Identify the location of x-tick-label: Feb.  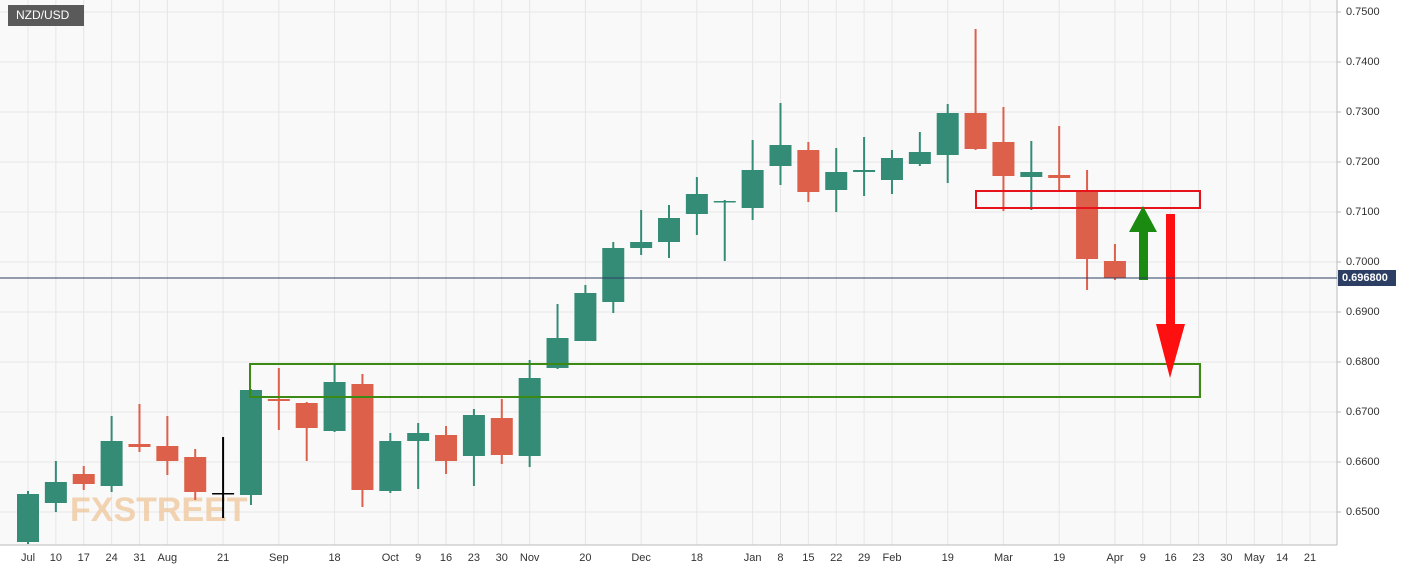
(891, 558).